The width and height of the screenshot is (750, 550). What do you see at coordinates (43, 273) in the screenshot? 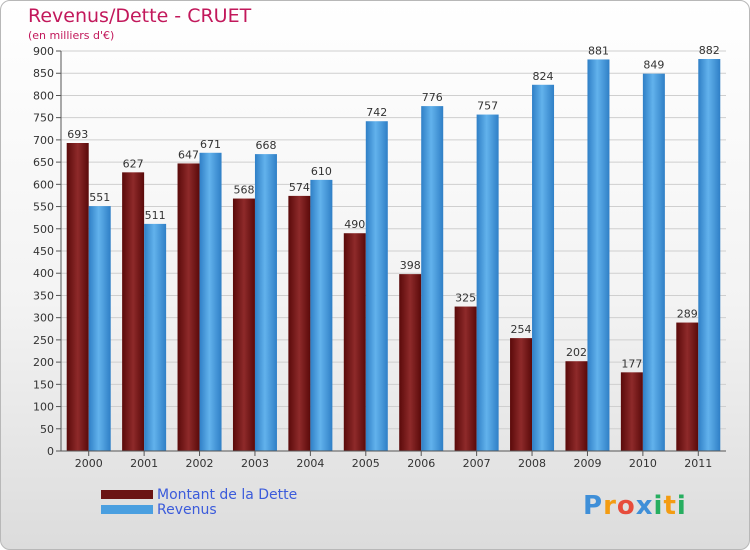
I see `y-tick-label: 400` at bounding box center [43, 273].